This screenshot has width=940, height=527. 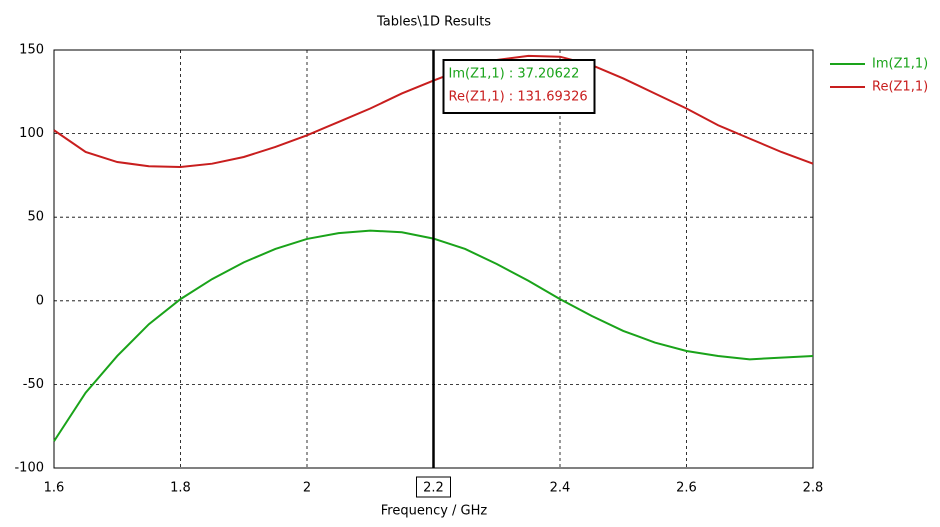 I want to click on y-tick-label: -50, so click(x=33, y=384).